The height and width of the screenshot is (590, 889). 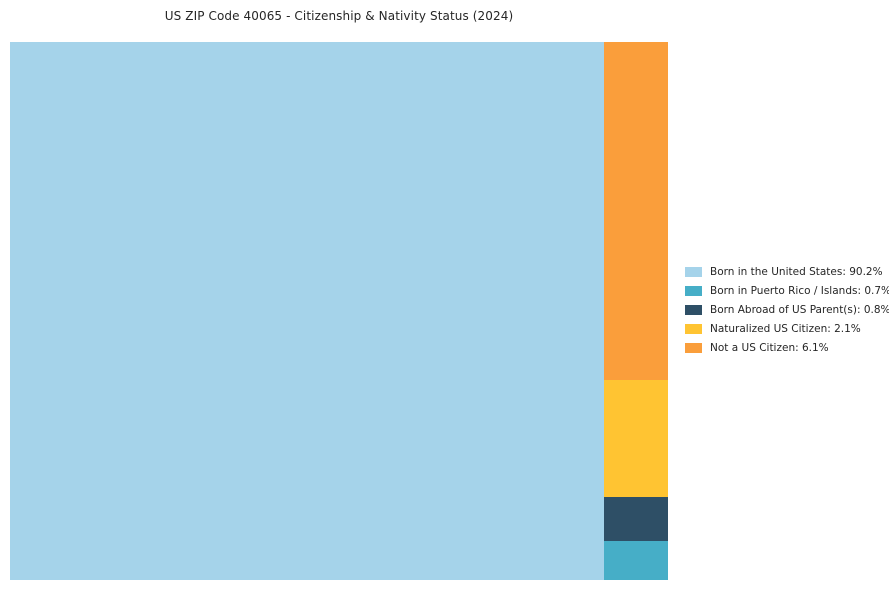 I want to click on legend-label: Naturalized US Citizen: 2.1%, so click(x=785, y=328).